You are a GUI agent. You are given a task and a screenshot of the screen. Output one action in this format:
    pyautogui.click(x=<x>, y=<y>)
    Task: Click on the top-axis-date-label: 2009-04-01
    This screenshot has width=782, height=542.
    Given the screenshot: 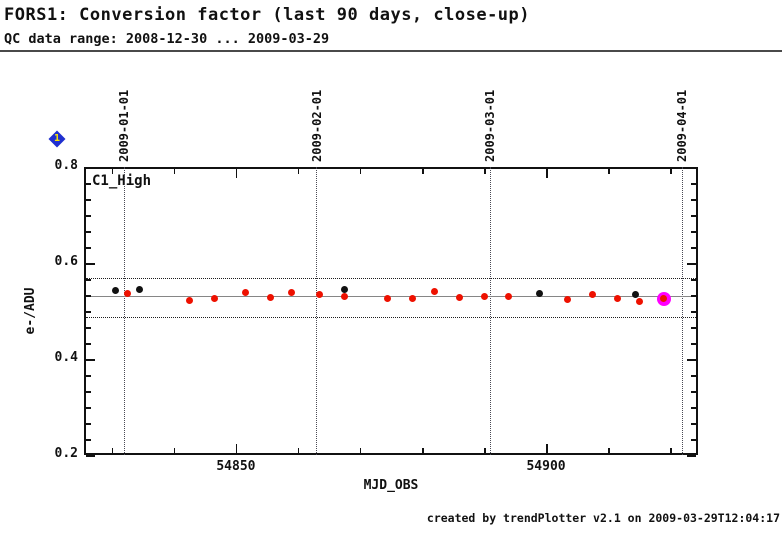 What is the action you would take?
    pyautogui.click(x=682, y=125)
    